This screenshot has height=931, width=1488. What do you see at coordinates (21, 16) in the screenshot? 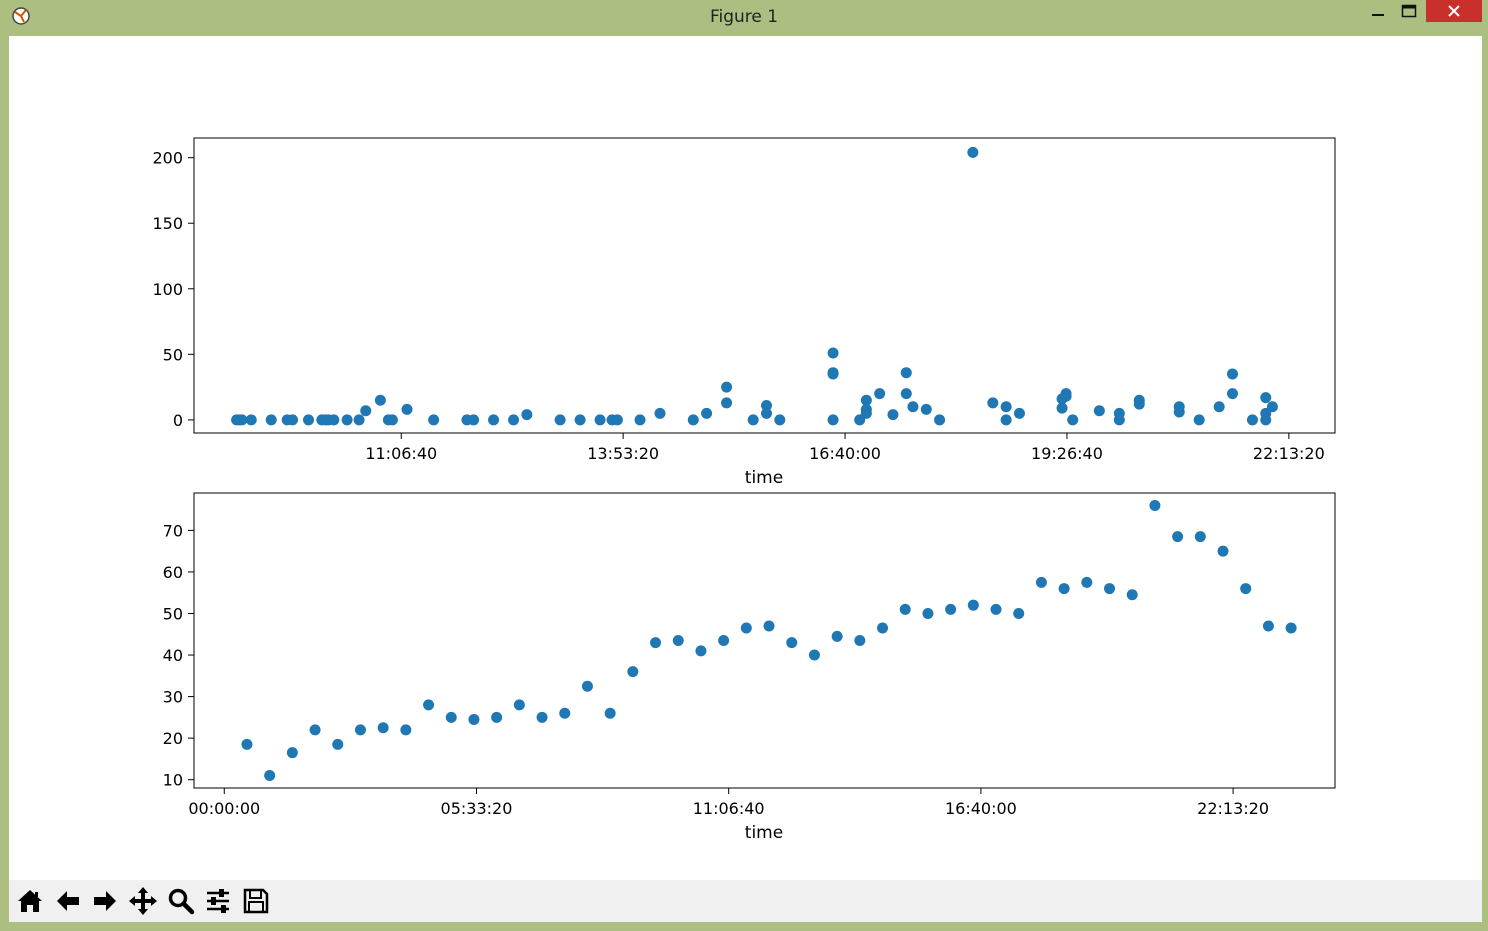
I see `app-icon` at bounding box center [21, 16].